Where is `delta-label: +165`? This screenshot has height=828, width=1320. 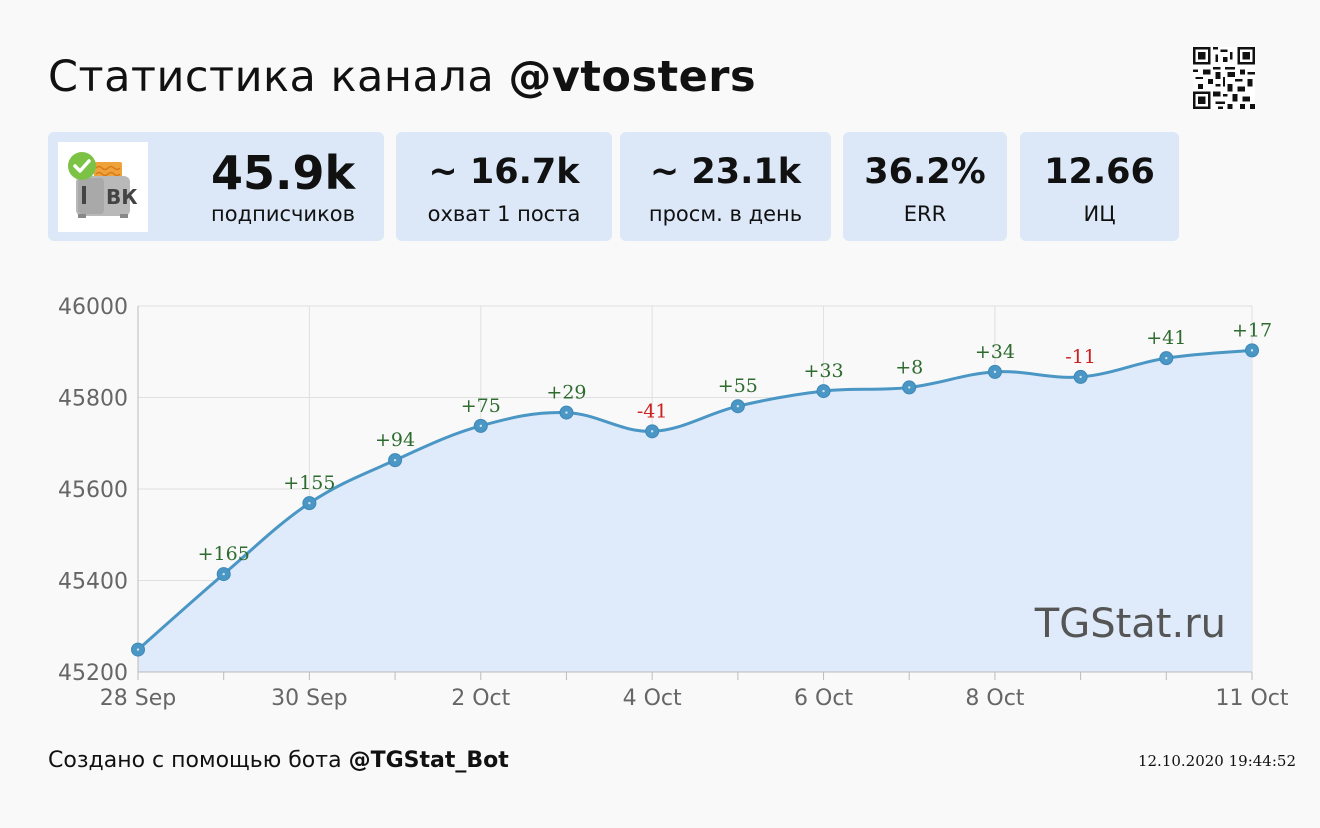 delta-label: +165 is located at coordinates (224, 554).